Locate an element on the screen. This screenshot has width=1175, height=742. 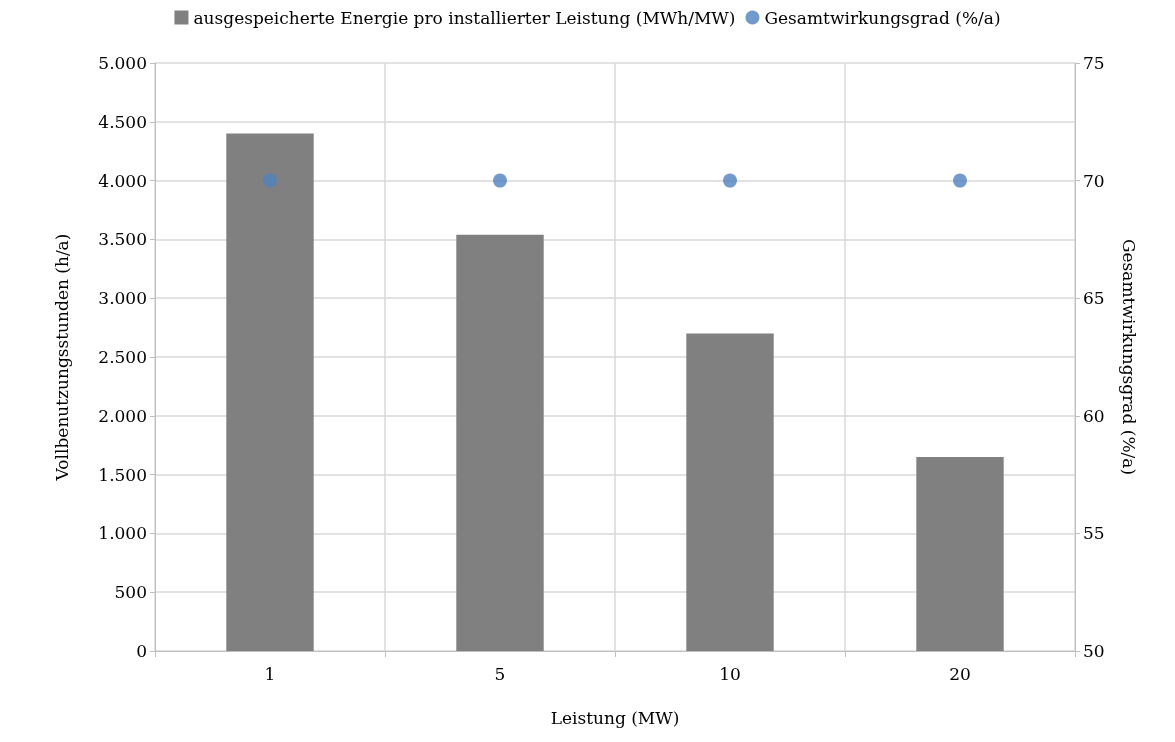
y2-tick-label: 60 is located at coordinates (1094, 415).